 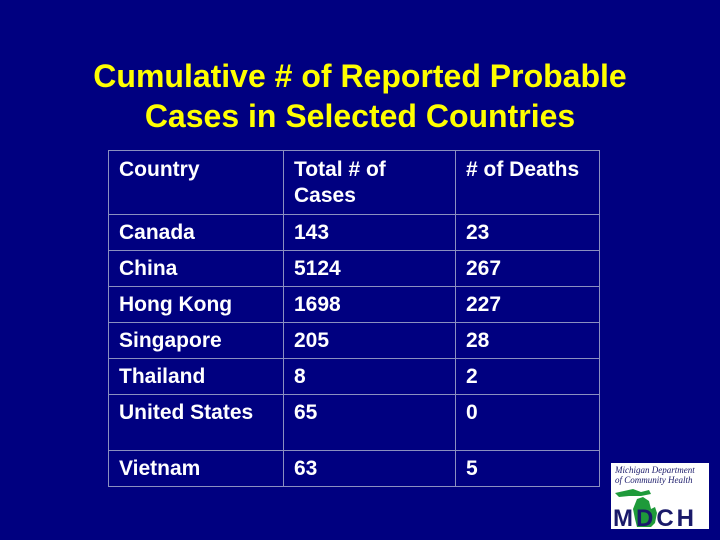 What do you see at coordinates (654, 480) in the screenshot?
I see `logo-caption-line-2: of Community Health` at bounding box center [654, 480].